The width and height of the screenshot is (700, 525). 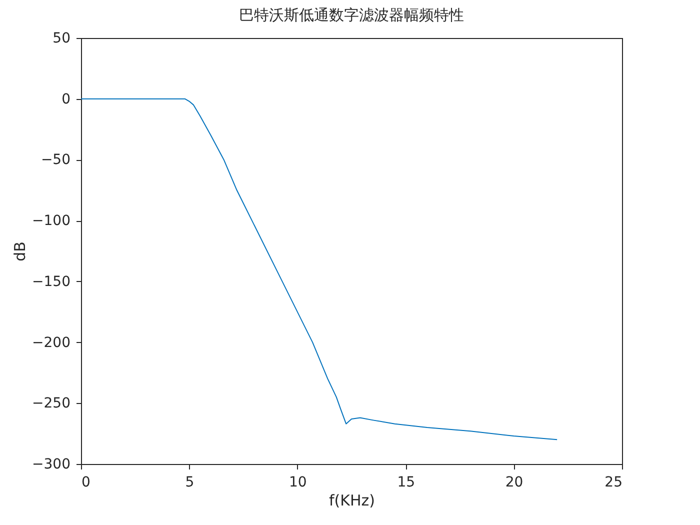 What do you see at coordinates (51, 404) in the screenshot?
I see `y-tick-label: −250` at bounding box center [51, 404].